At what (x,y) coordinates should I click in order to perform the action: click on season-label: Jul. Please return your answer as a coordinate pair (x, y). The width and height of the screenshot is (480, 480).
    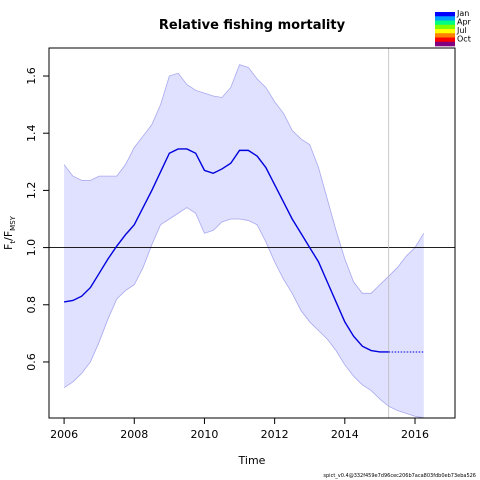
    Looking at the image, I should click on (461, 30).